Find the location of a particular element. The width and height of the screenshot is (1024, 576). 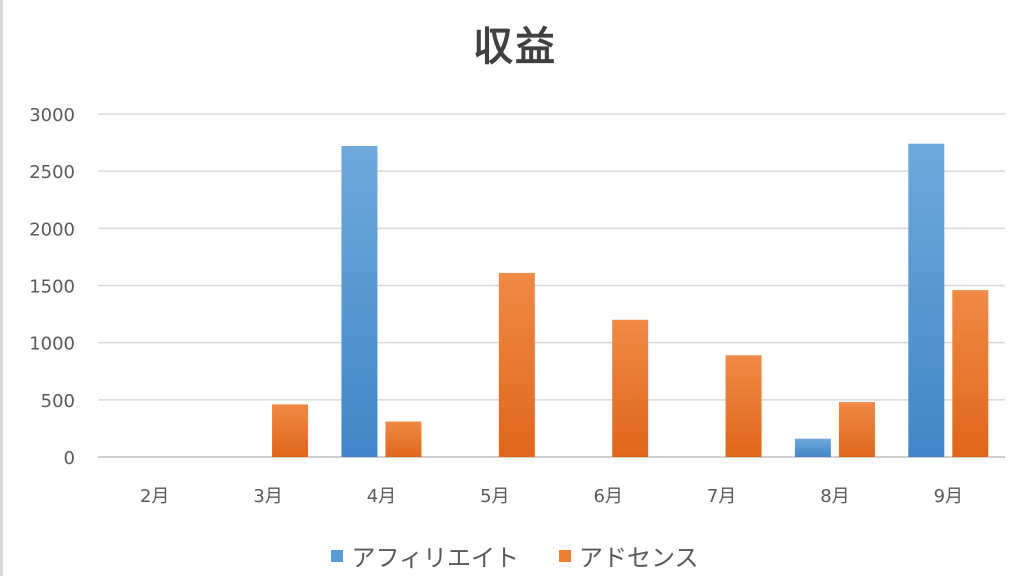

y-tick-label: 1500 is located at coordinates (52, 287).